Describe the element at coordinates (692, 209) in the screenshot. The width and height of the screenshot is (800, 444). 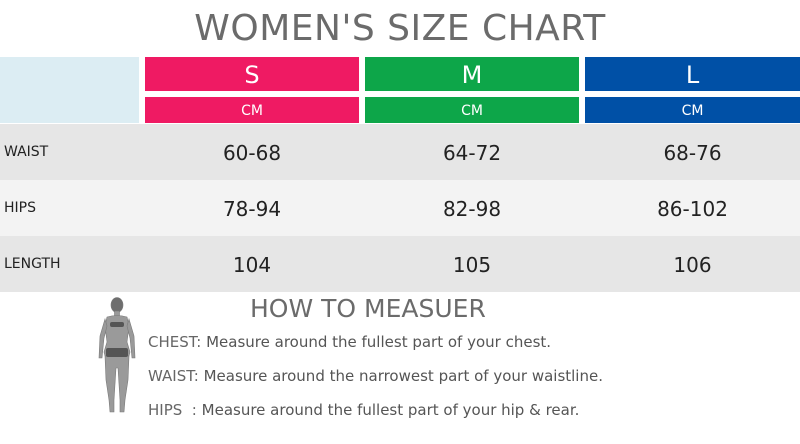
I see `table-cell: 86-102` at that location.